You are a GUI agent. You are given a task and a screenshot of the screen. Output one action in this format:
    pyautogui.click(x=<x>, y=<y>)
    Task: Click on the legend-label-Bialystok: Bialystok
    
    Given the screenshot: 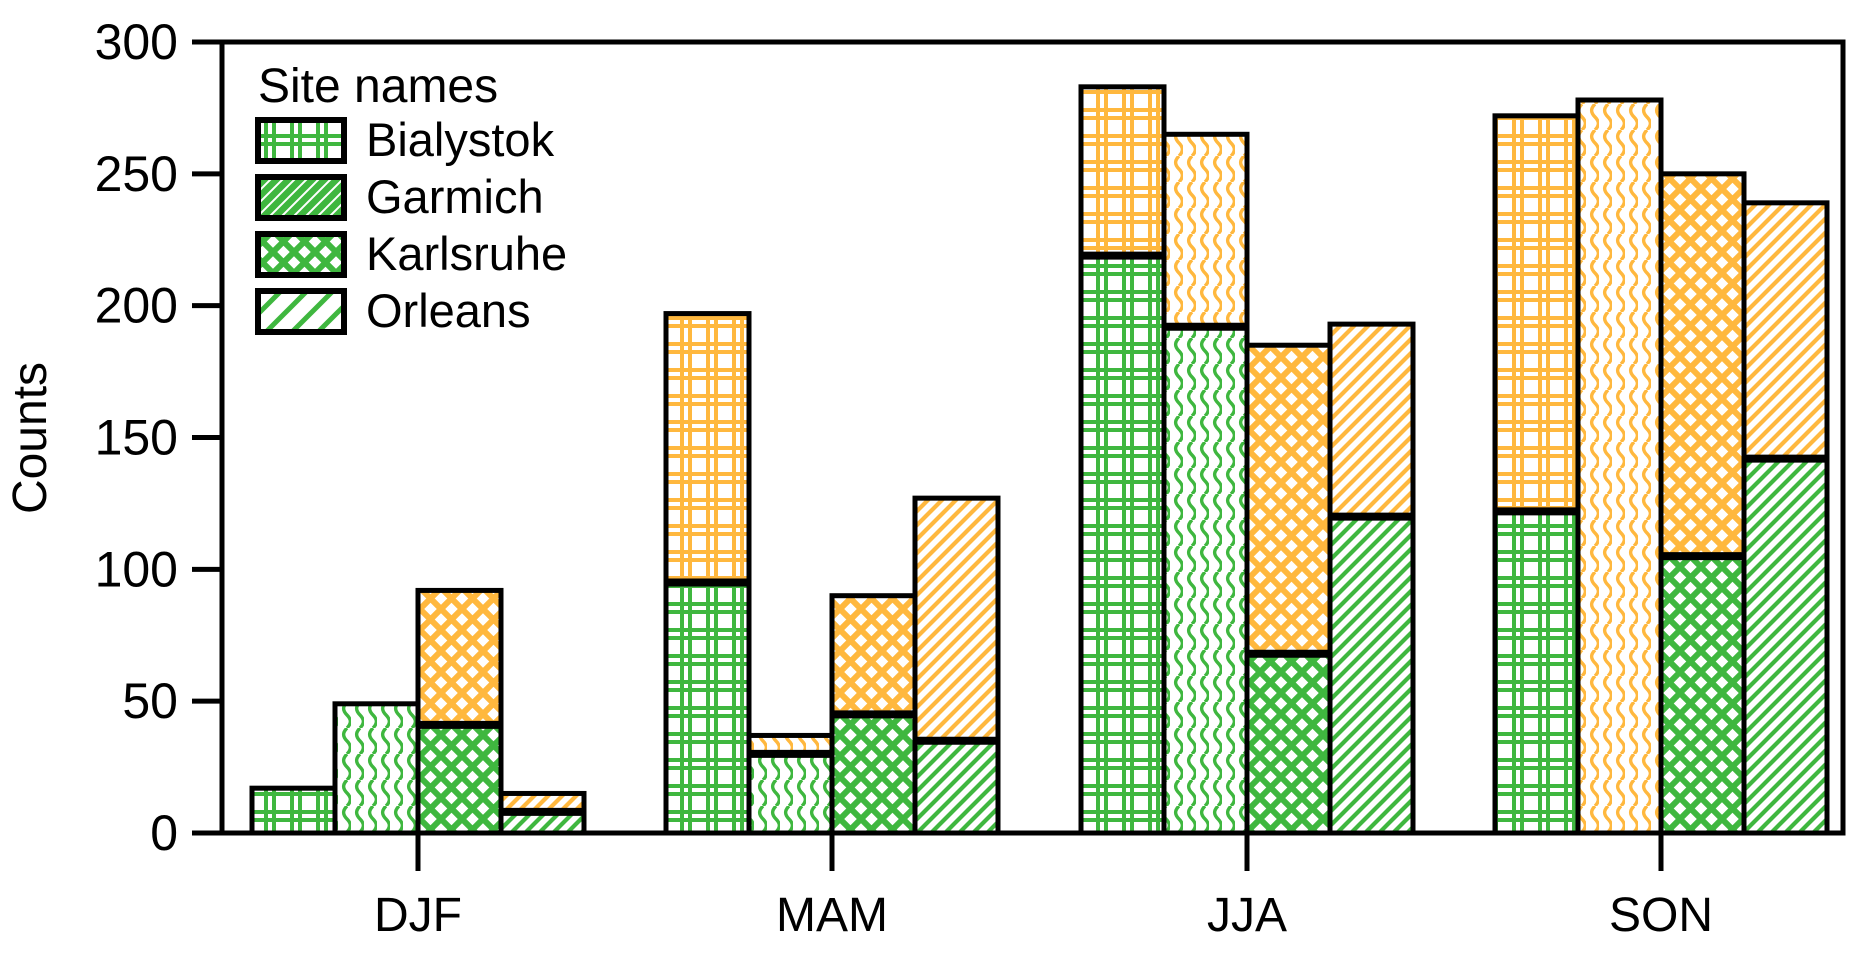 What is the action you would take?
    pyautogui.click(x=460, y=139)
    